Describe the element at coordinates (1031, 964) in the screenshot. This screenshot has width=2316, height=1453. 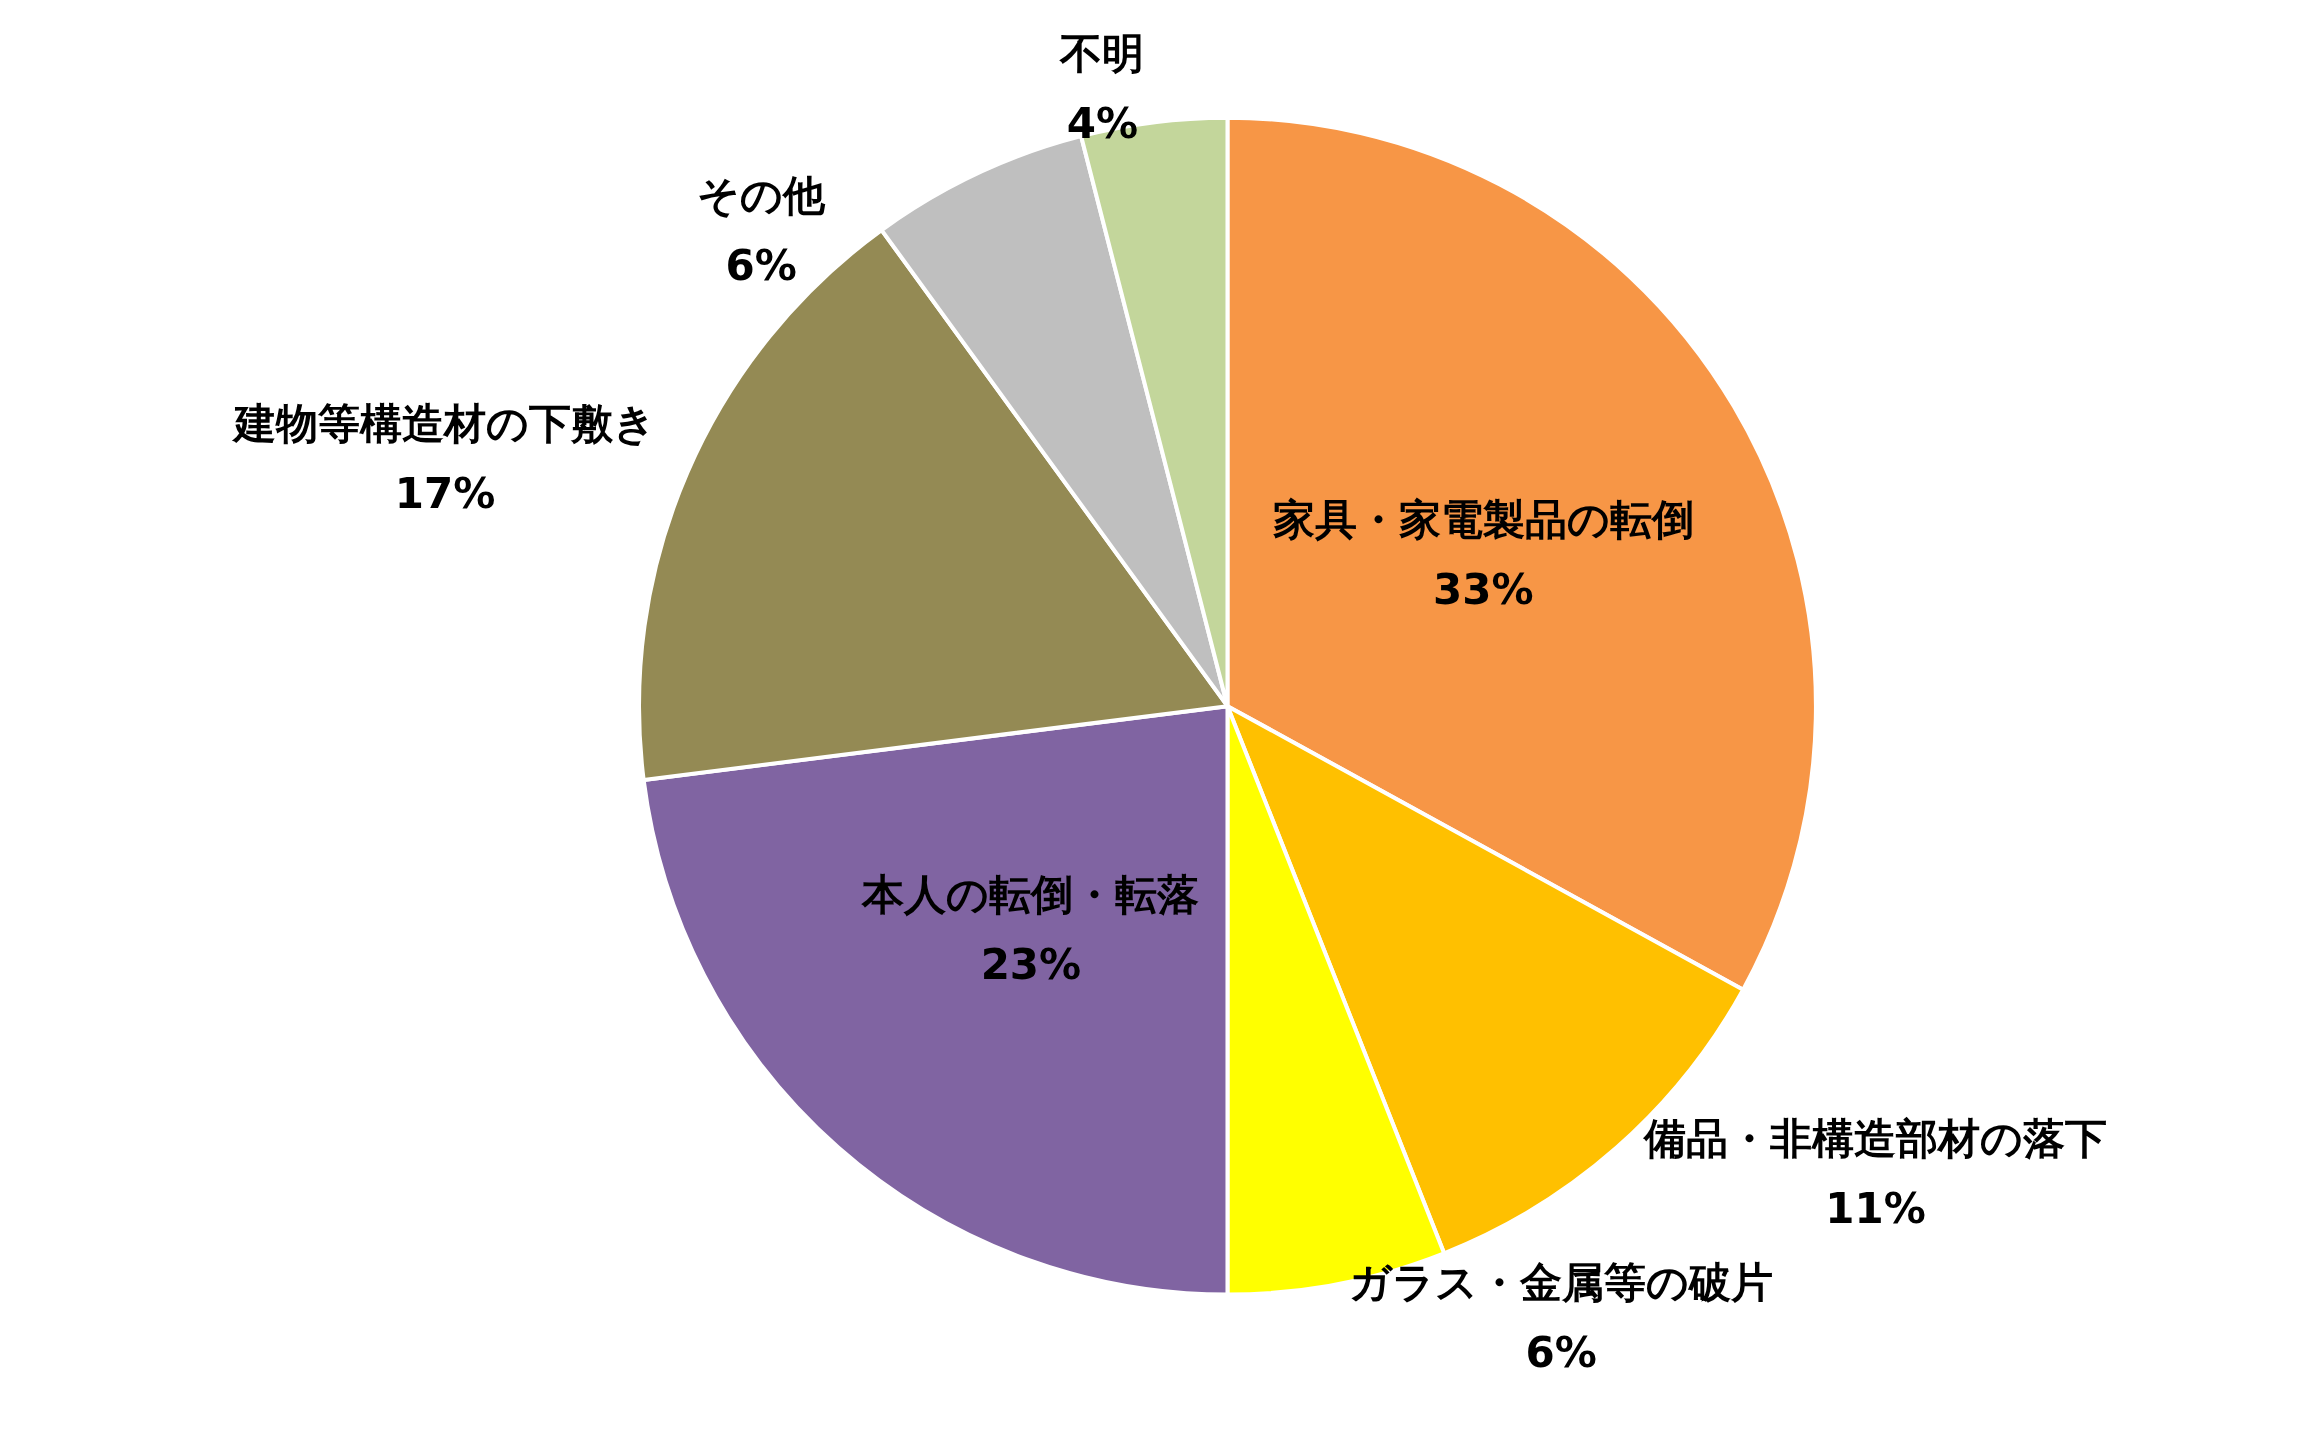
I see `data-label: 23%` at that location.